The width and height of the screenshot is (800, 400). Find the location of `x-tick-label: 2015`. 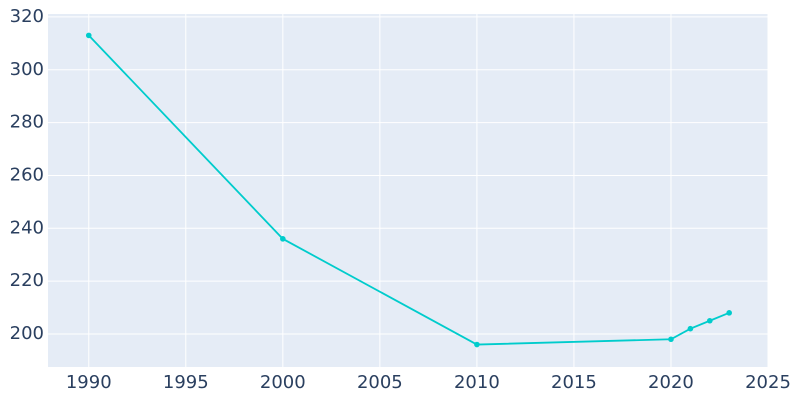

x-tick-label: 2015 is located at coordinates (574, 382).